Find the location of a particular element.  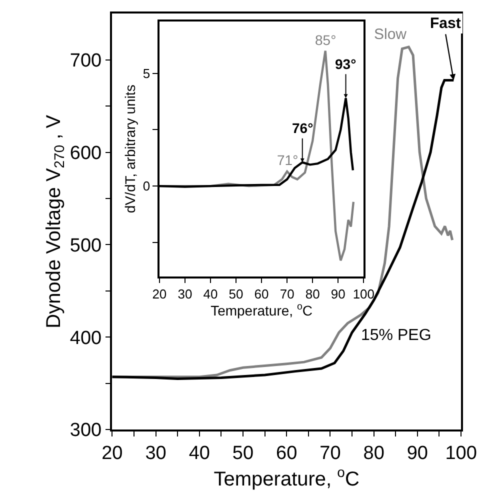

annotation: 71° is located at coordinates (287, 160).